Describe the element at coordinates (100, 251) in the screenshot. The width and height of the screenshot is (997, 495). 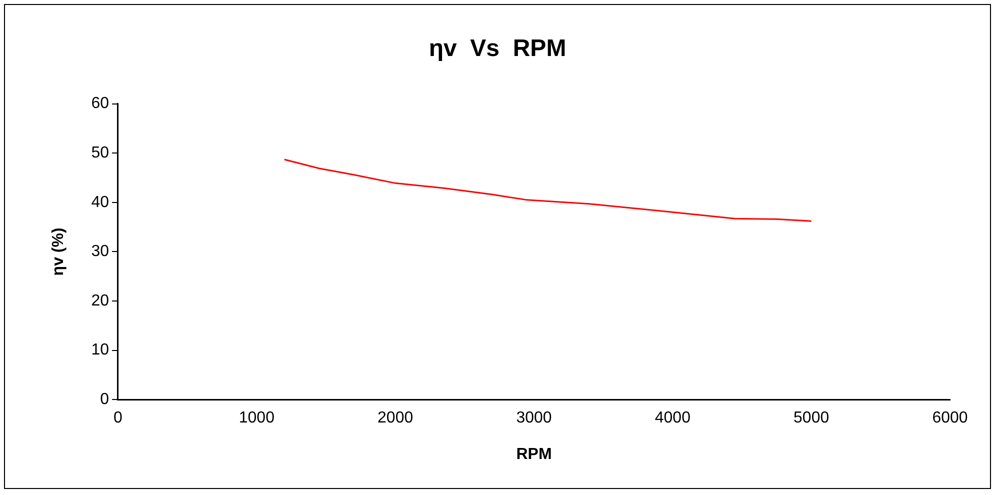
I see `y-tick-label: 30` at that location.